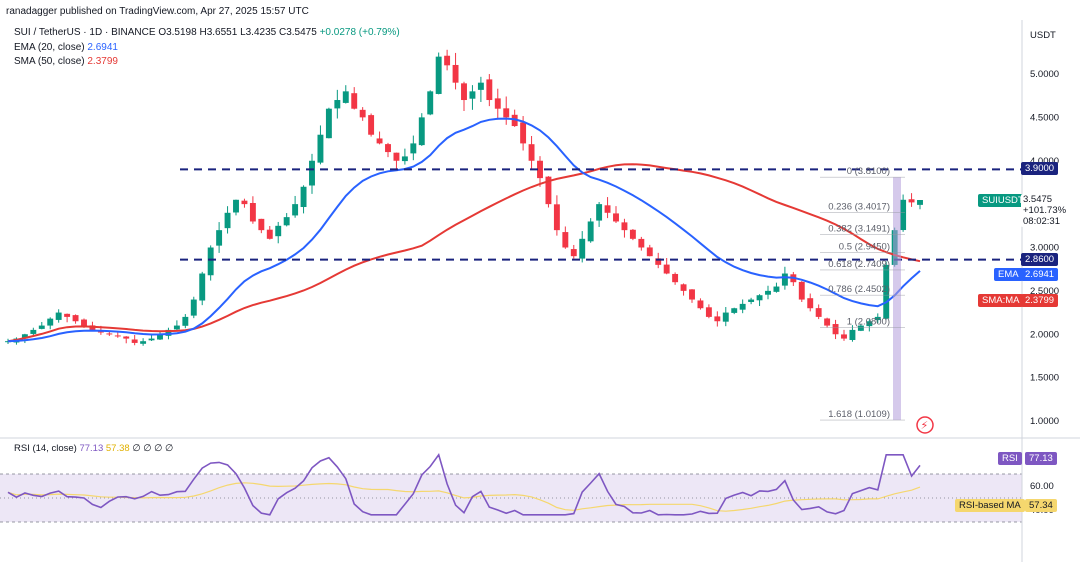 This screenshot has width=1080, height=562. What do you see at coordinates (464, 497) in the screenshot?
I see `rsi-ma-line` at bounding box center [464, 497].